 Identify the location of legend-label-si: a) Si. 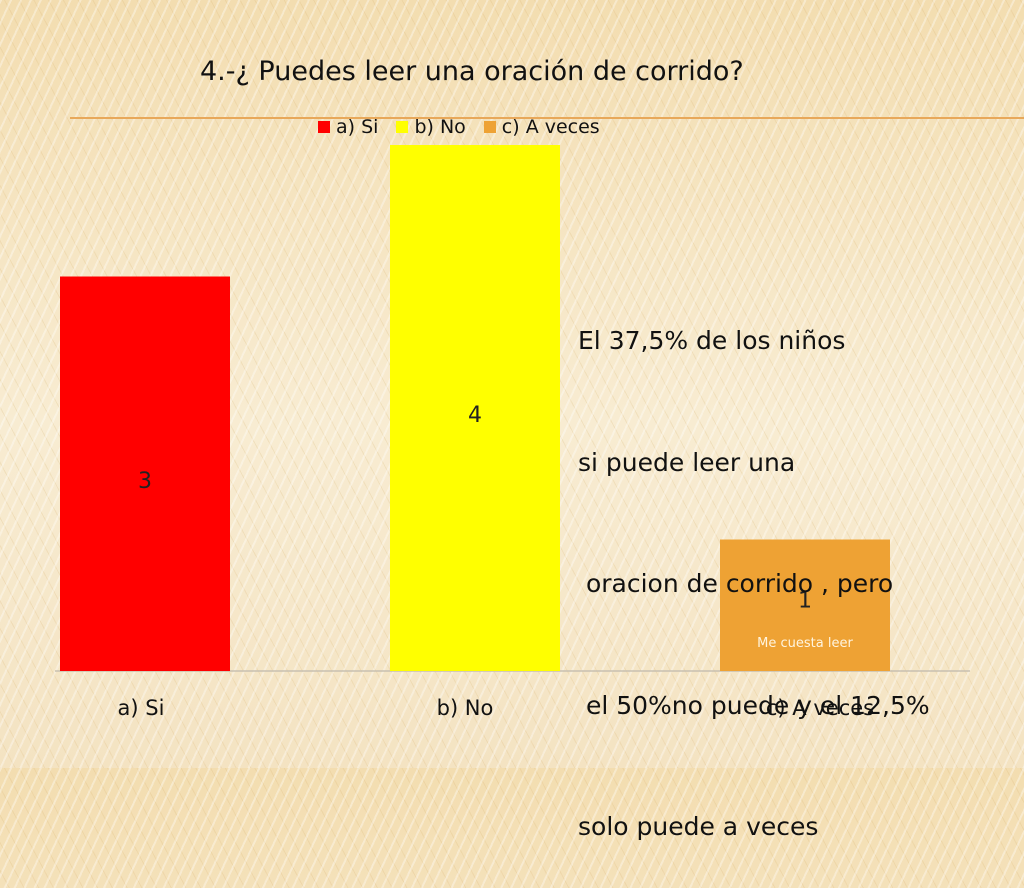
(357, 127).